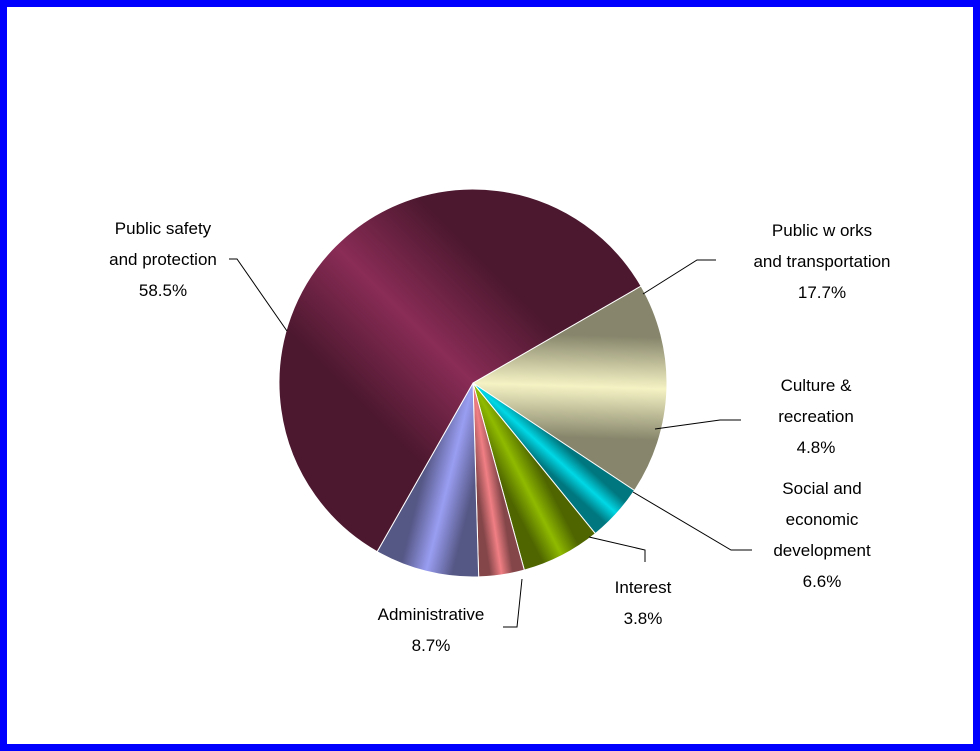 The height and width of the screenshot is (751, 980). Describe the element at coordinates (643, 618) in the screenshot. I see `slice-value: 3.8%` at that location.